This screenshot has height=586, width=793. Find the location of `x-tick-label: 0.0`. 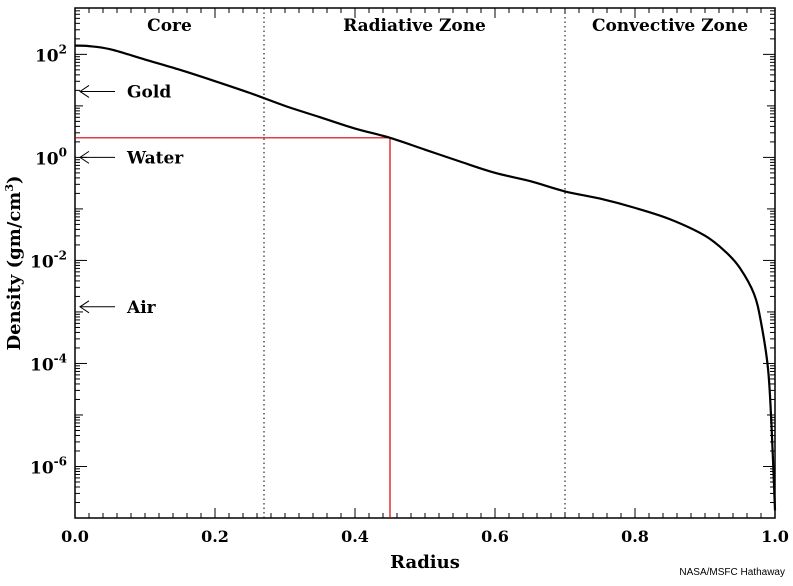

x-tick-label: 0.0 is located at coordinates (75, 536).